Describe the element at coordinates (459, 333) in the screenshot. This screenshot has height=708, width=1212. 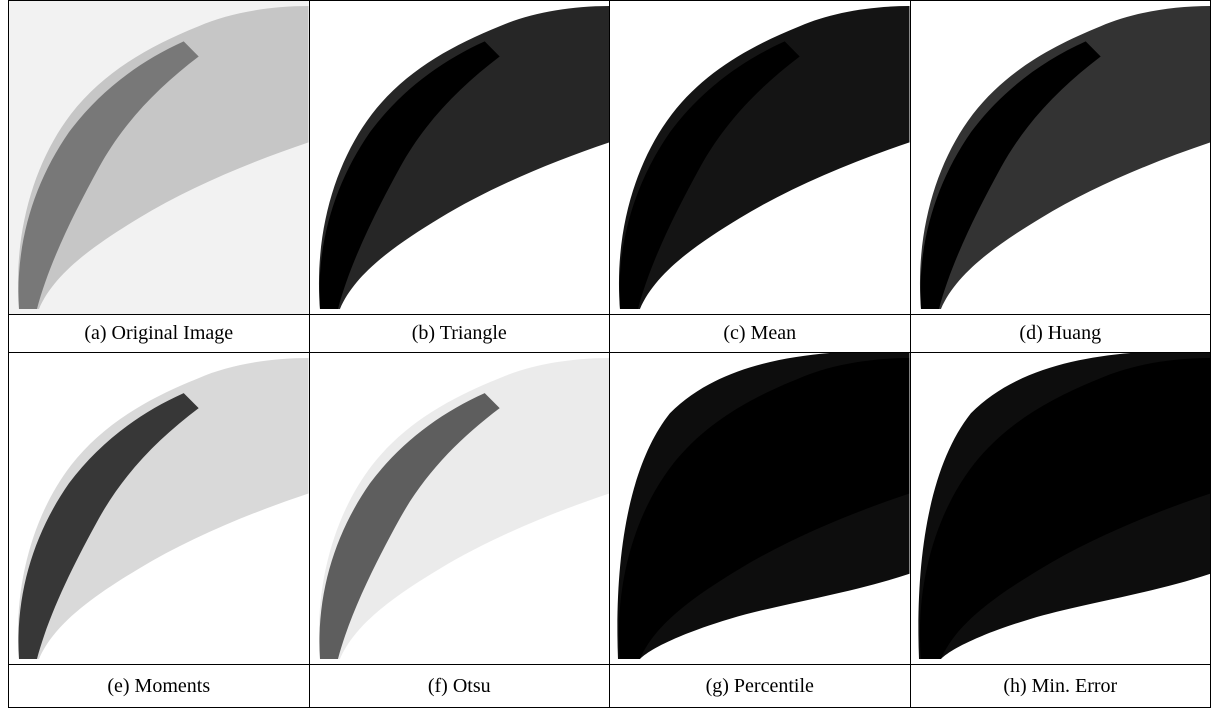
I see `caption: (b) Triangle` at that location.